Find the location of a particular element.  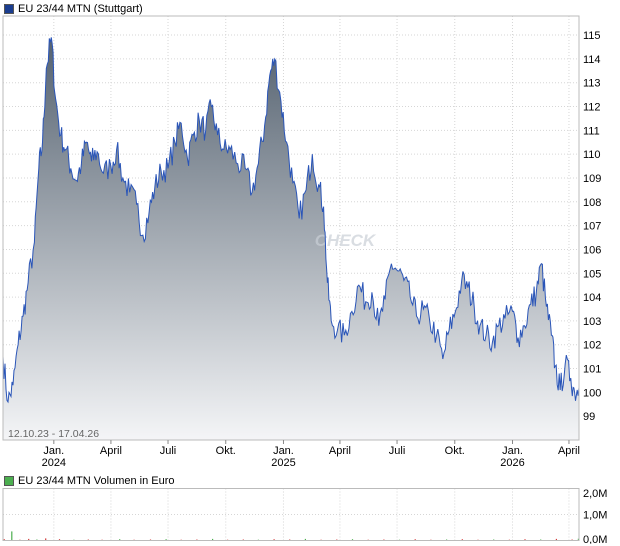

chart-watermark: CHECK is located at coordinates (346, 240).